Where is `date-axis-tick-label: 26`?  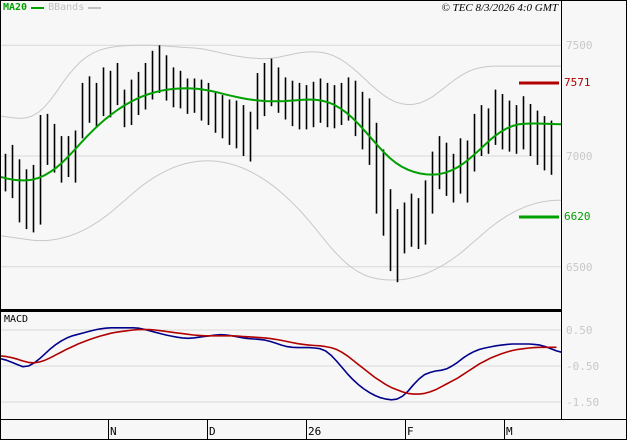
date-axis-tick-label: 26 is located at coordinates (315, 431).